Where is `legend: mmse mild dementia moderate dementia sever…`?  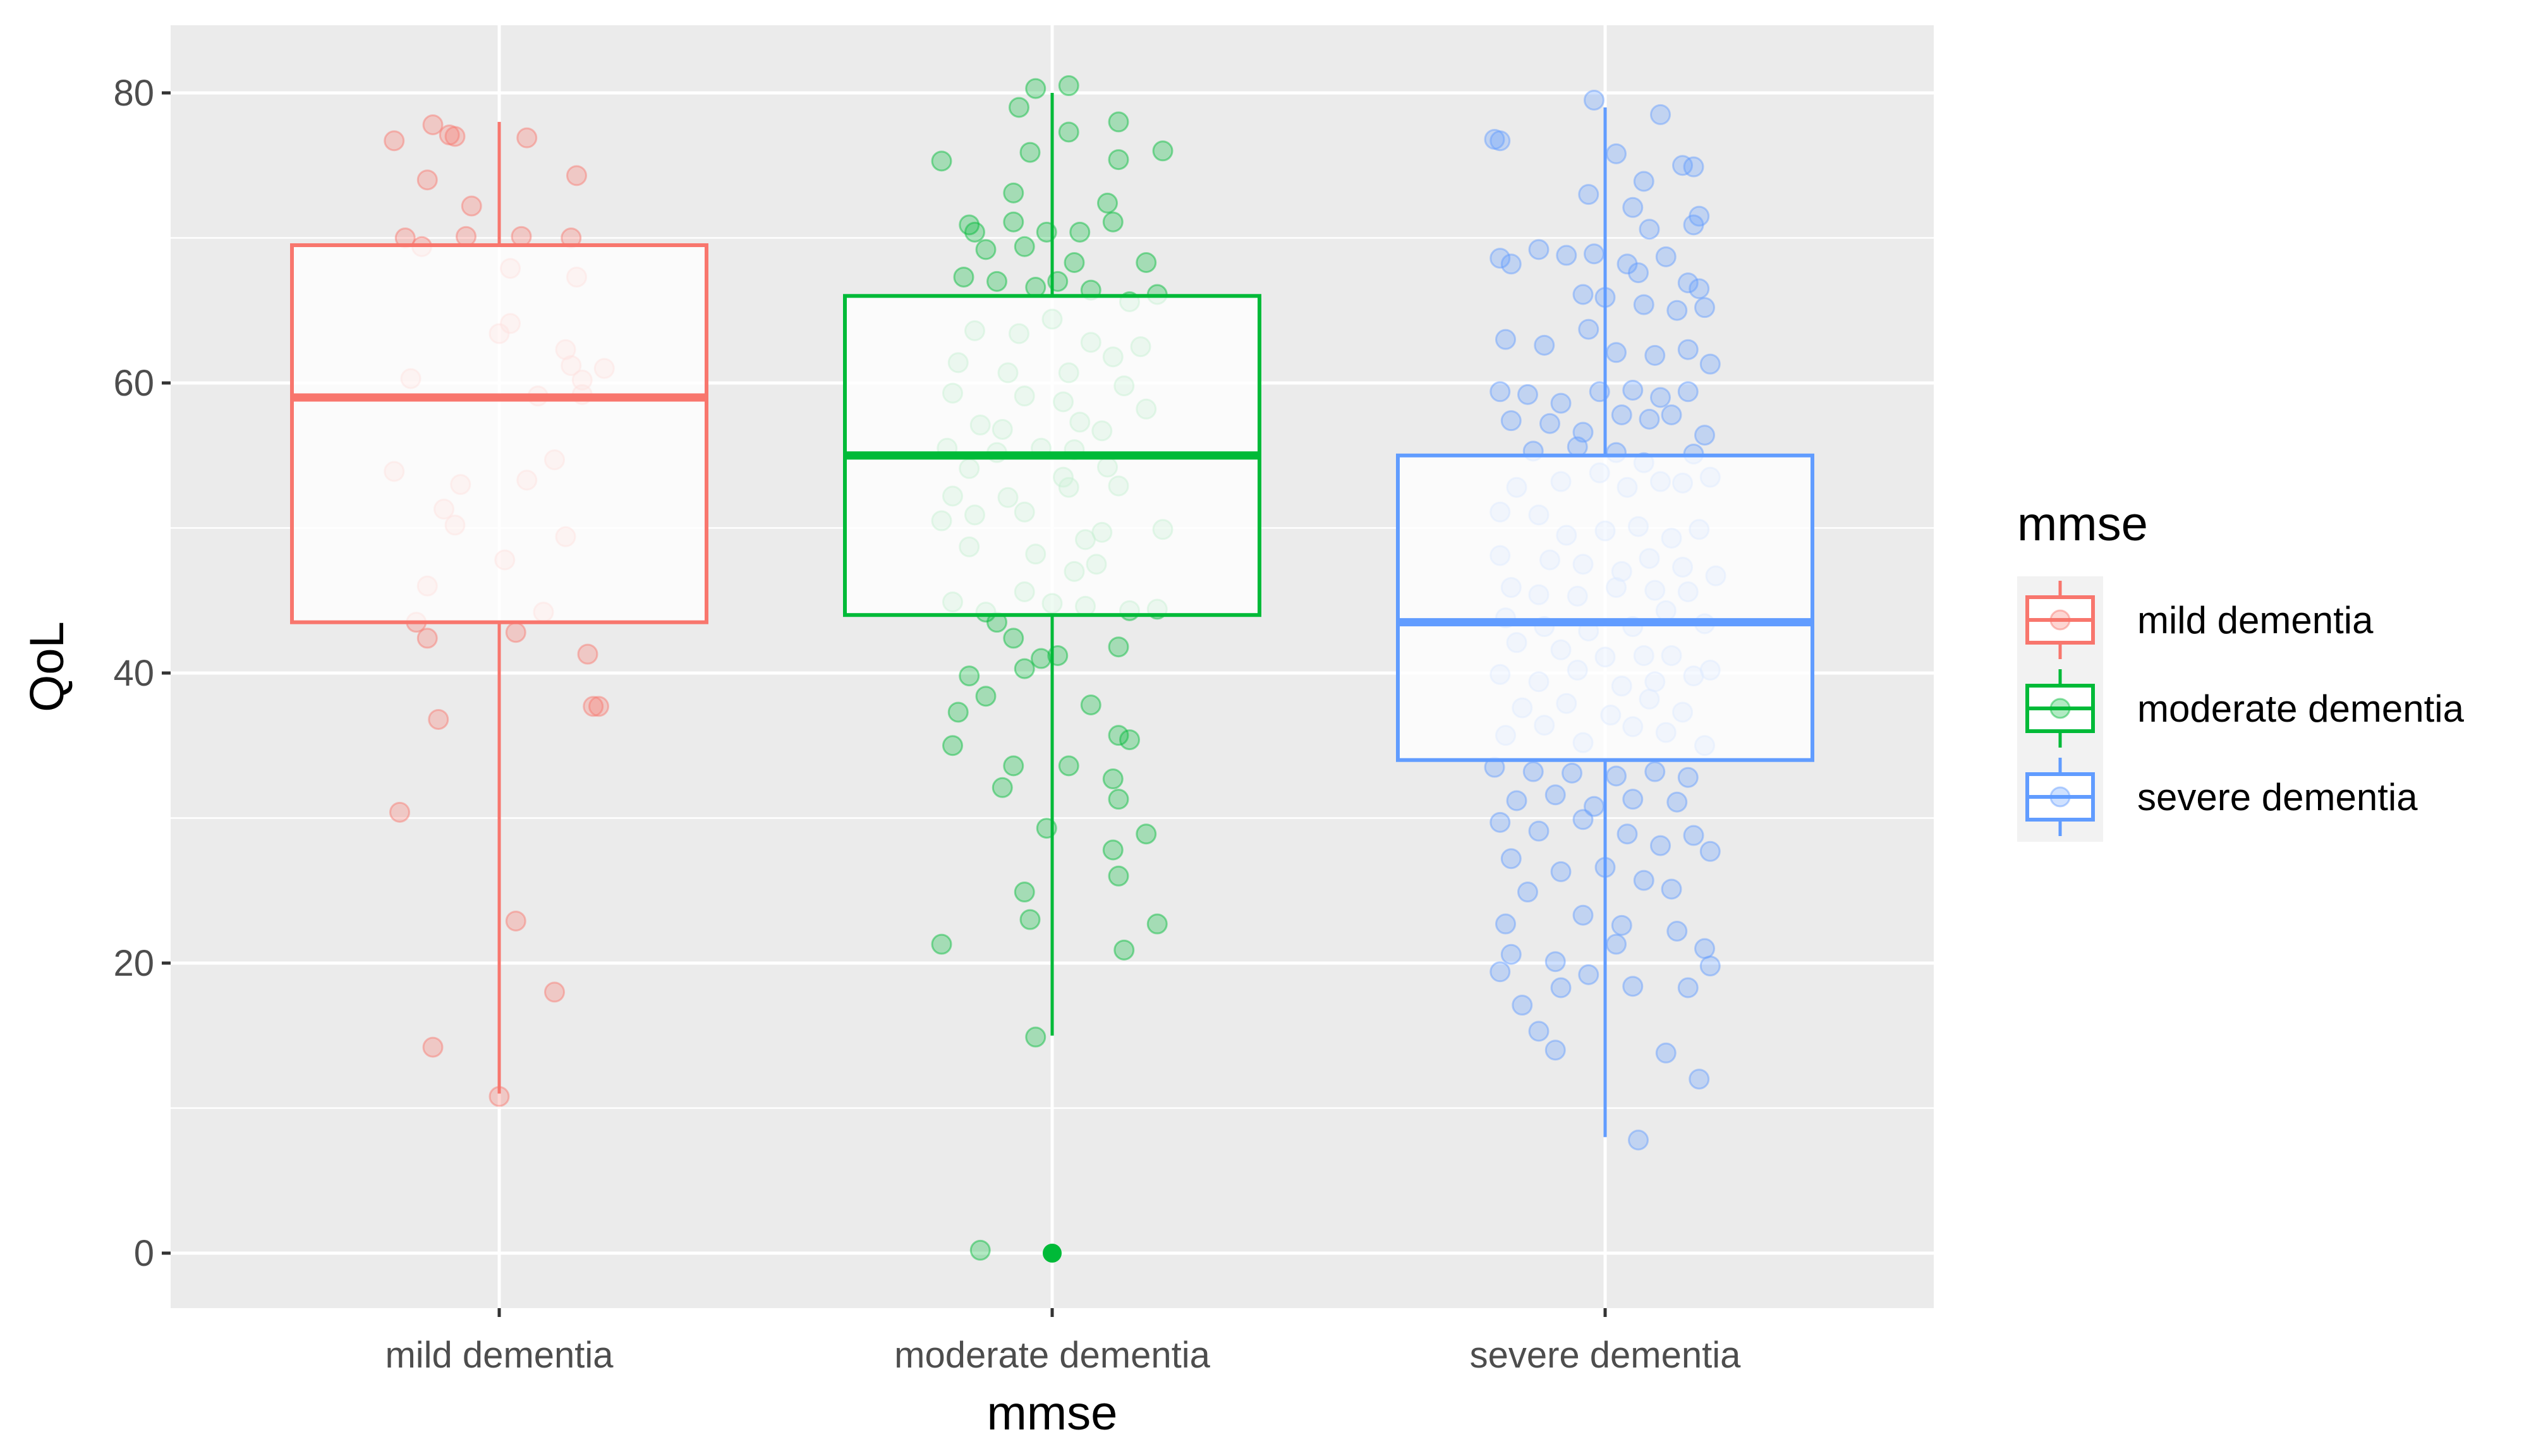
legend: mmse mild dementia moderate dementia sever… is located at coordinates (2241, 669).